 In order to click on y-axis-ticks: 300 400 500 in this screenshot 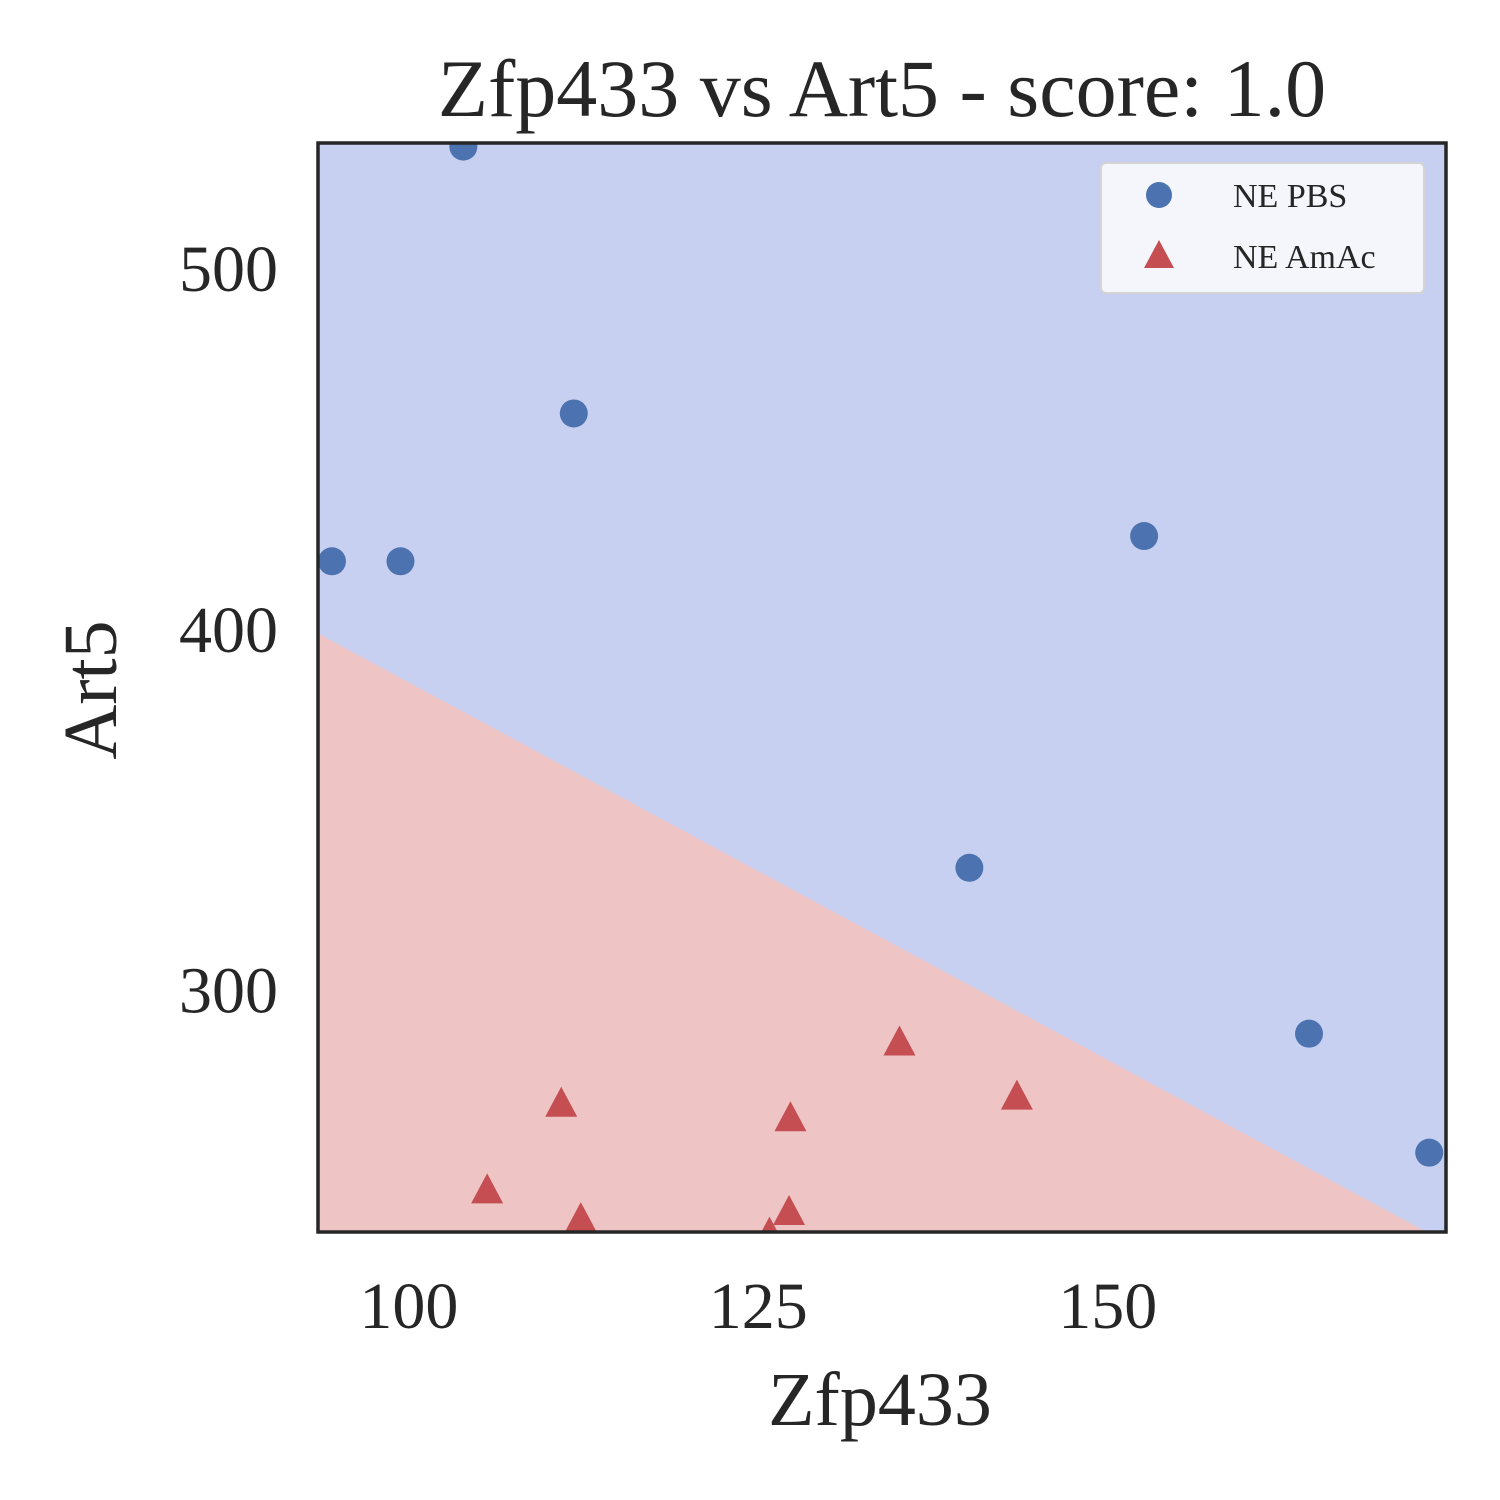, I will do `click(228, 630)`.